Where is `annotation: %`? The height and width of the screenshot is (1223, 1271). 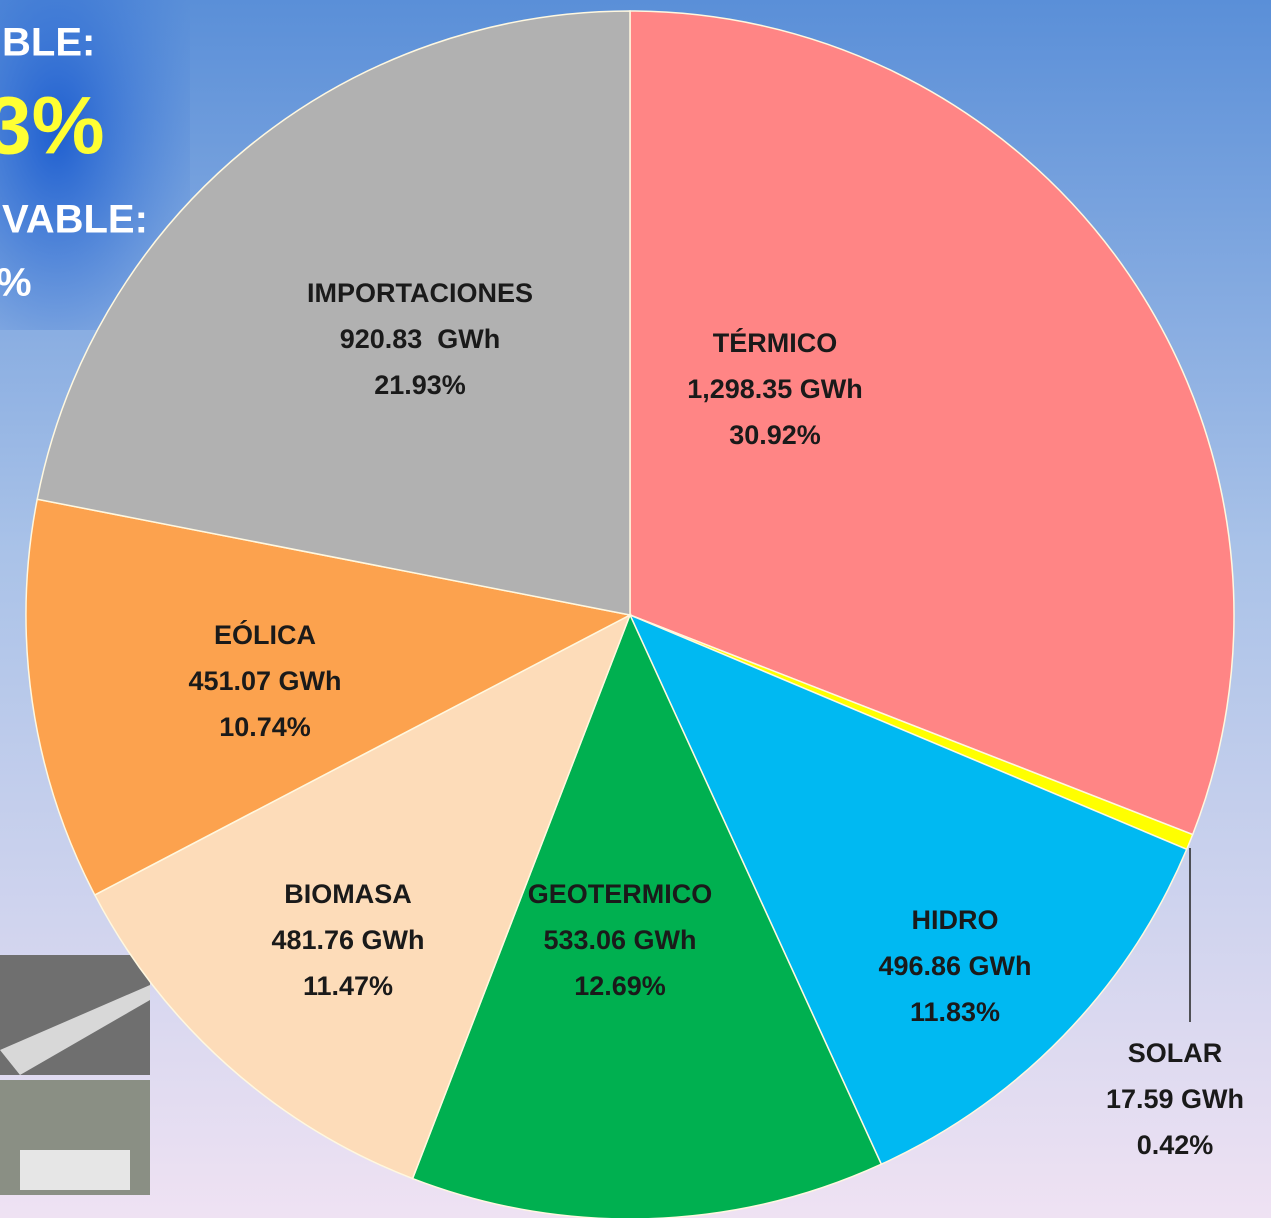 annotation: % is located at coordinates (16, 283).